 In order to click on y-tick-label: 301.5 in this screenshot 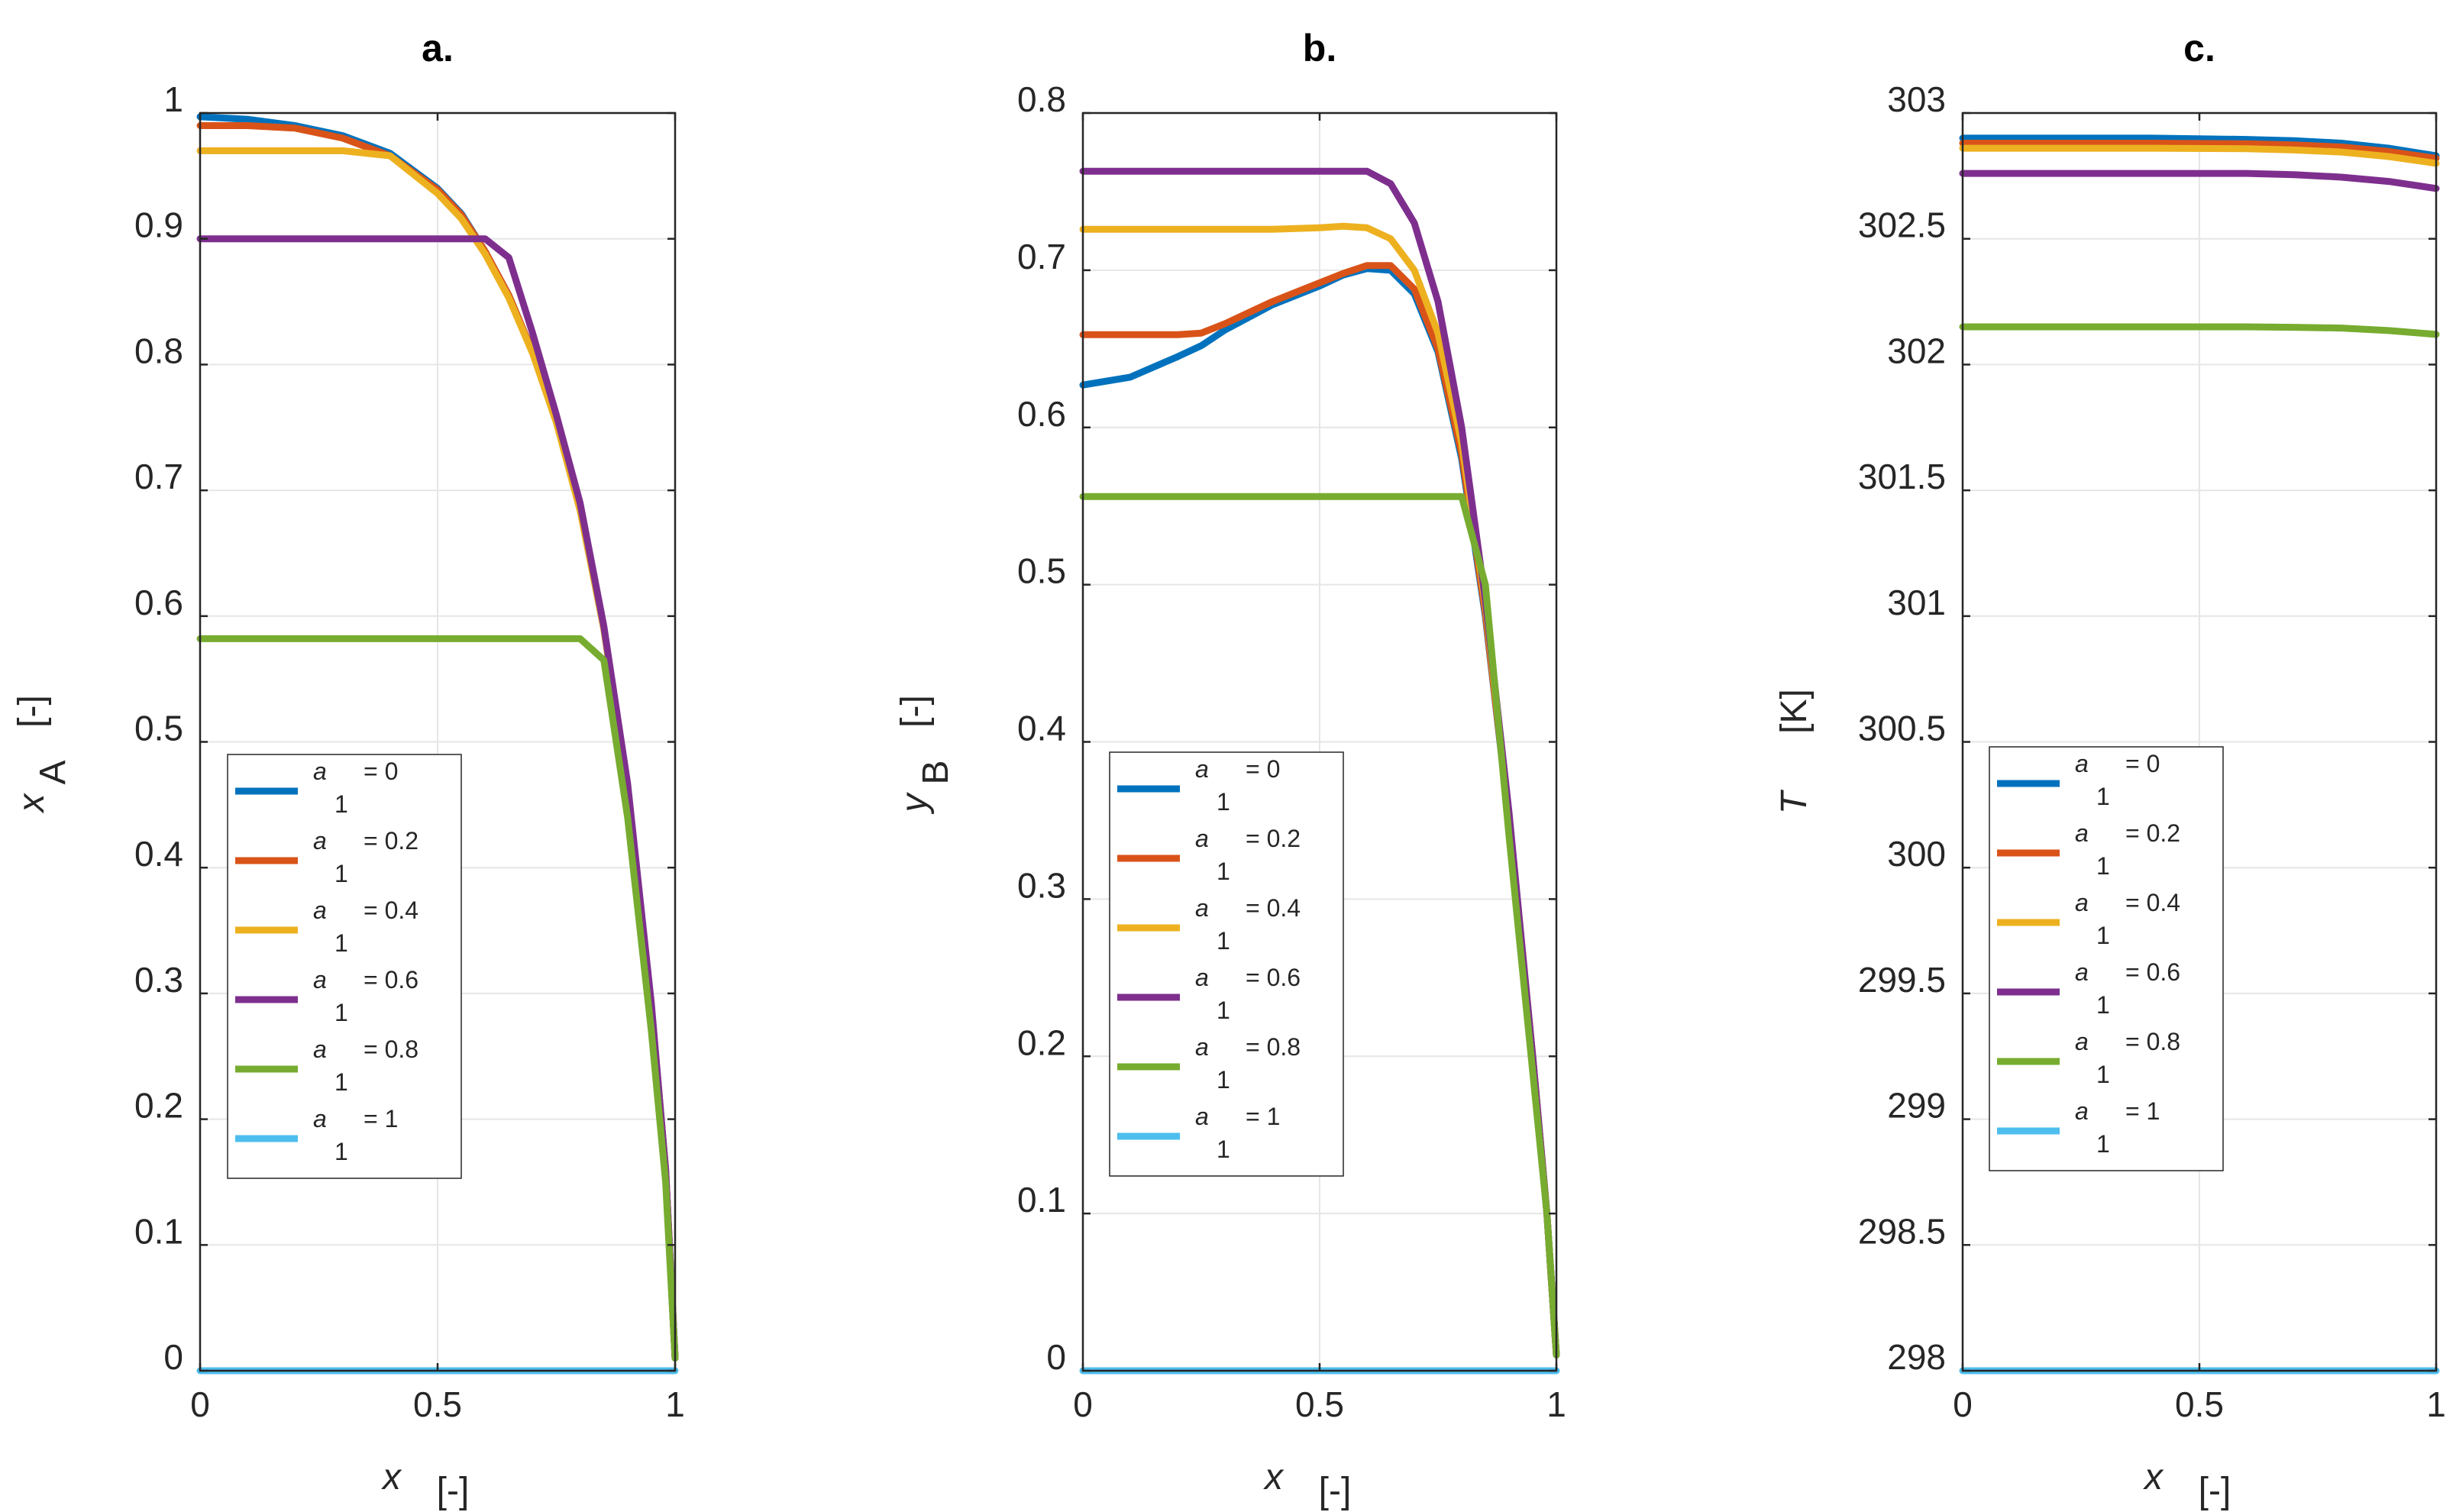, I will do `click(1902, 477)`.